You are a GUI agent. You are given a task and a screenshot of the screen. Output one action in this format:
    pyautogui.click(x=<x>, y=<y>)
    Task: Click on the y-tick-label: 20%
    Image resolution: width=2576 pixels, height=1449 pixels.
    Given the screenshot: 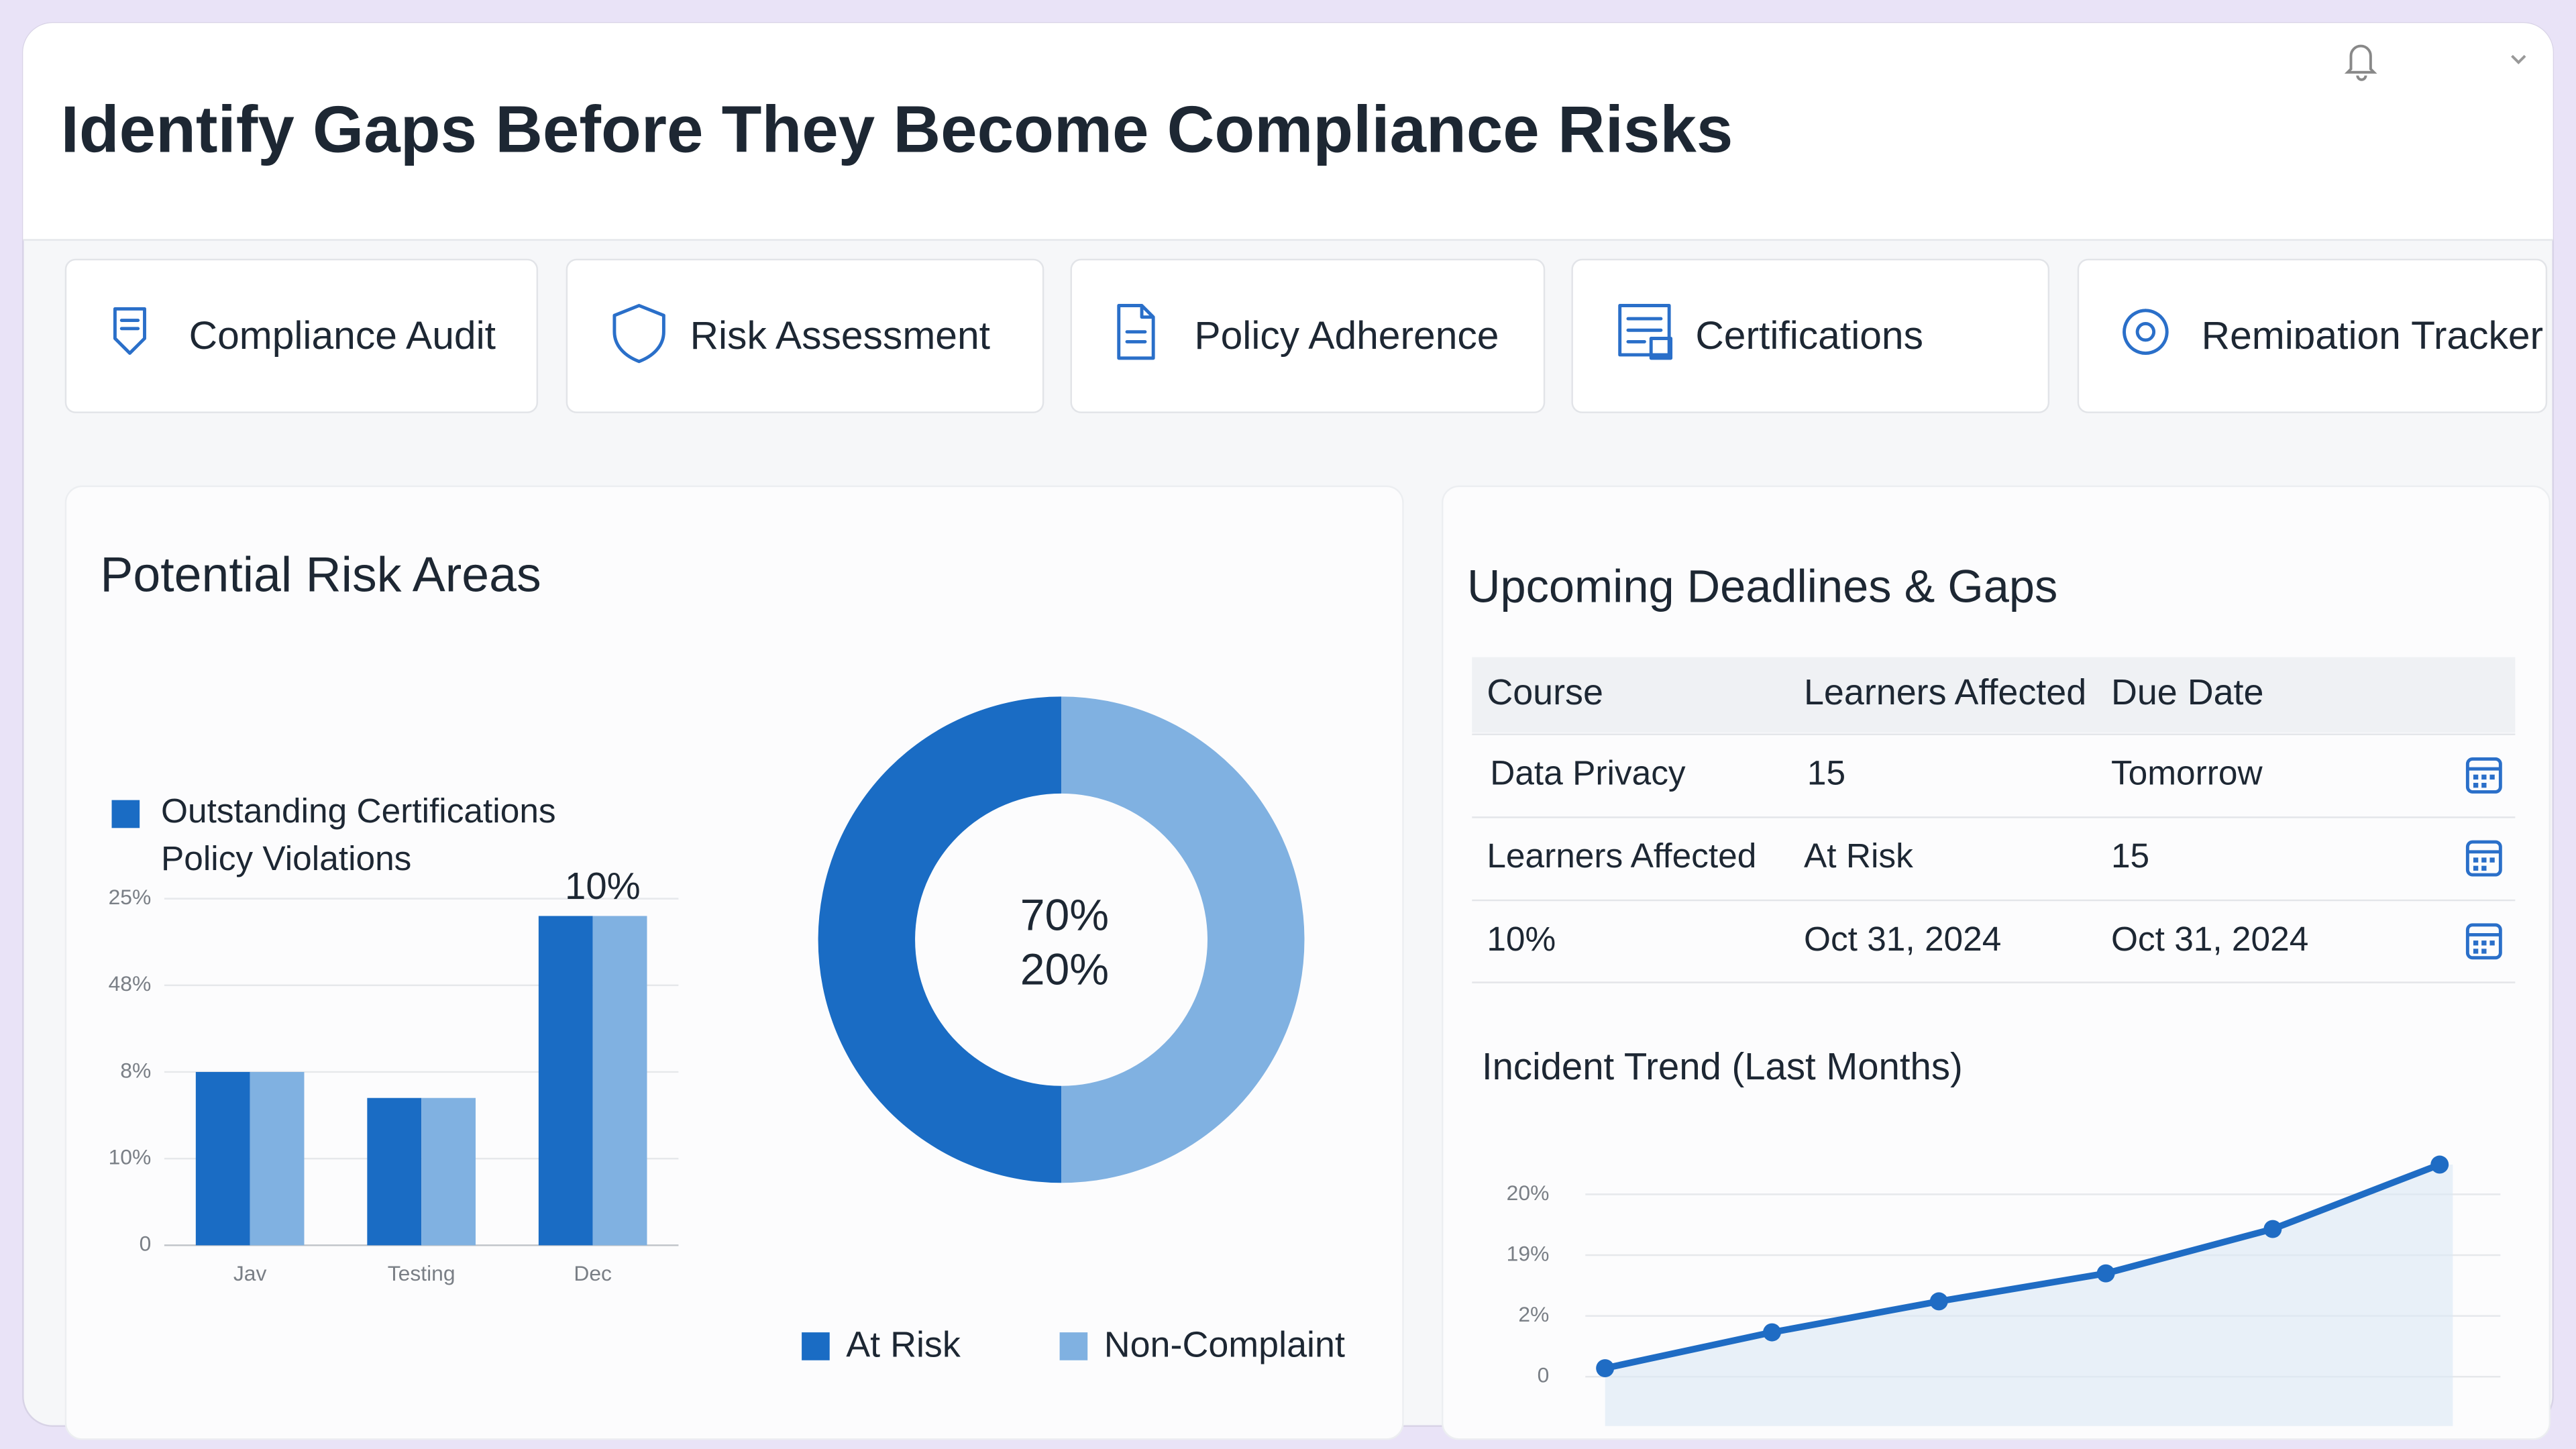 What is the action you would take?
    pyautogui.click(x=1528, y=1193)
    